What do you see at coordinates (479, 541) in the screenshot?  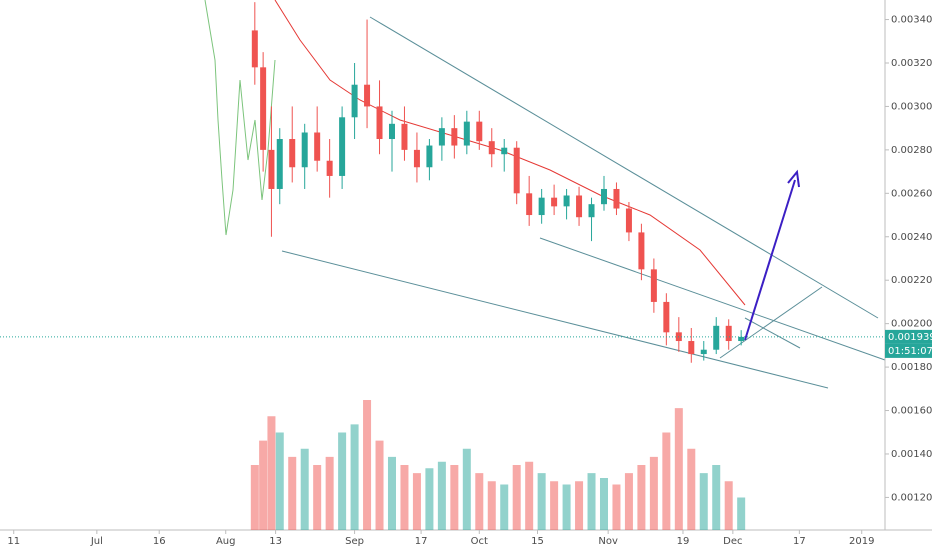 I see `x-tick-label: Oct` at bounding box center [479, 541].